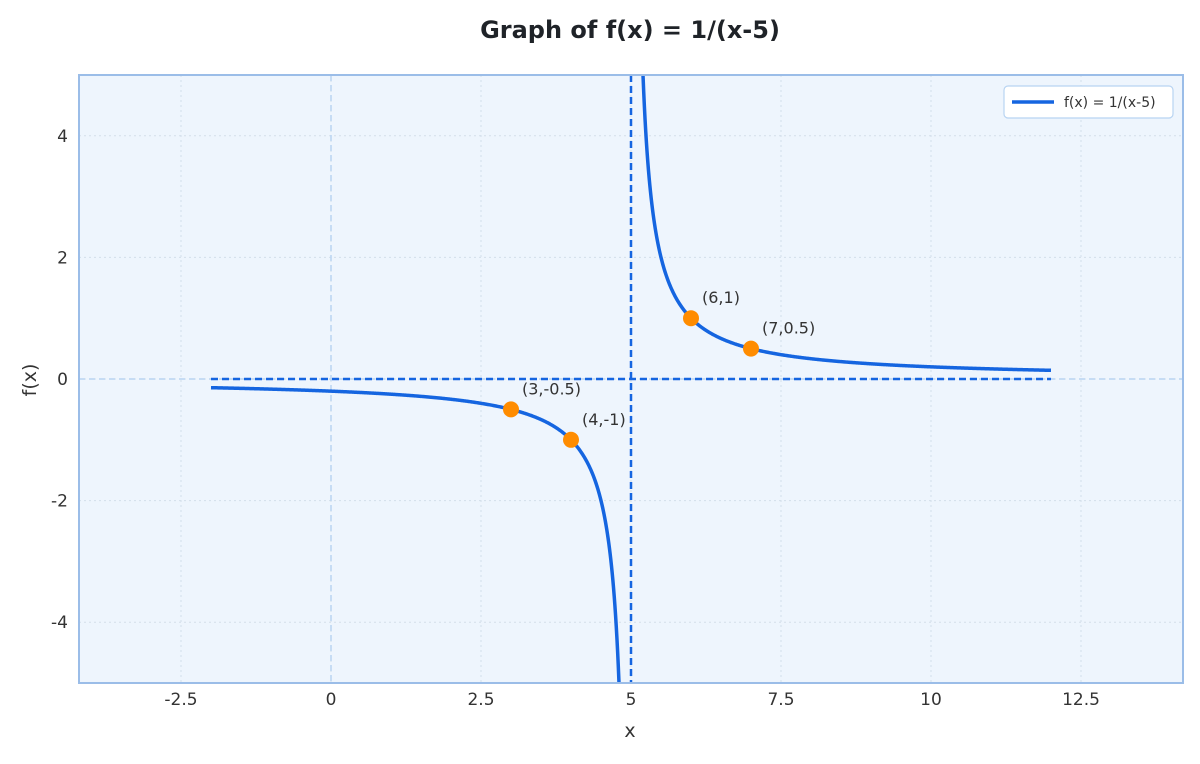 The image size is (1200, 764). Describe the element at coordinates (931, 700) in the screenshot. I see `x-tick-label: 10` at that location.